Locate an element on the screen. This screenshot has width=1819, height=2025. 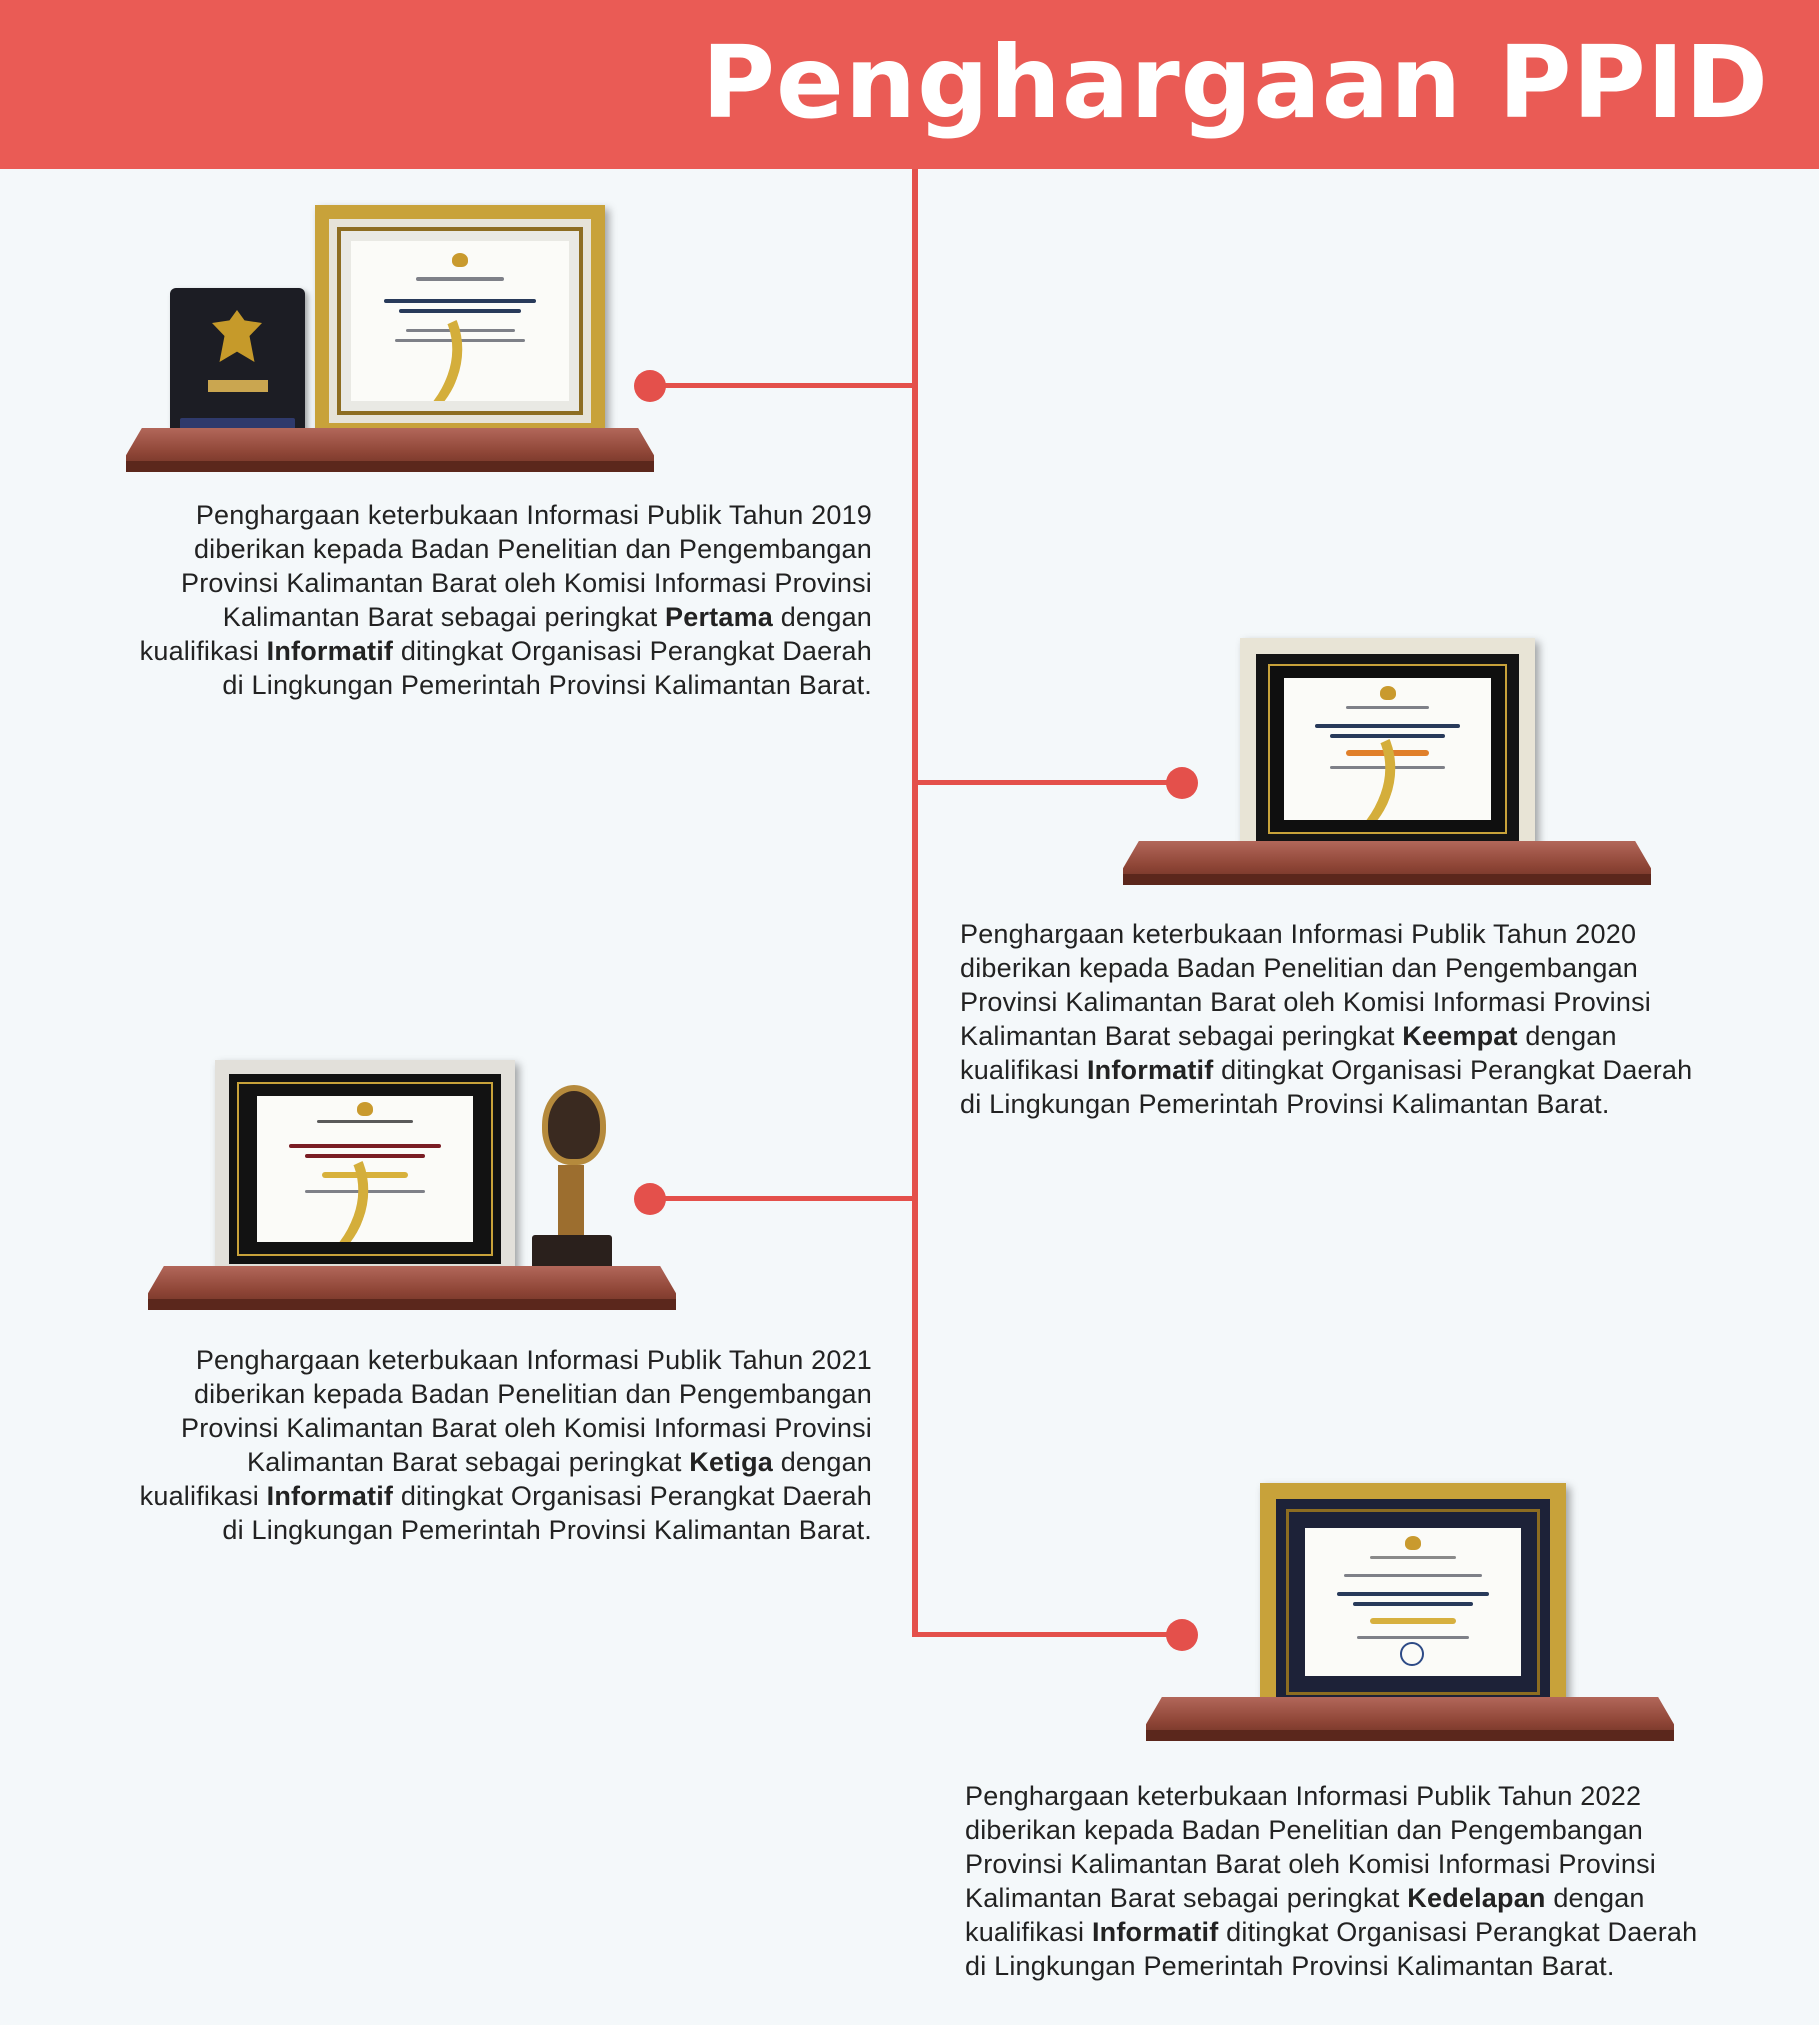
award-rank: Keempat is located at coordinates (1460, 1036).